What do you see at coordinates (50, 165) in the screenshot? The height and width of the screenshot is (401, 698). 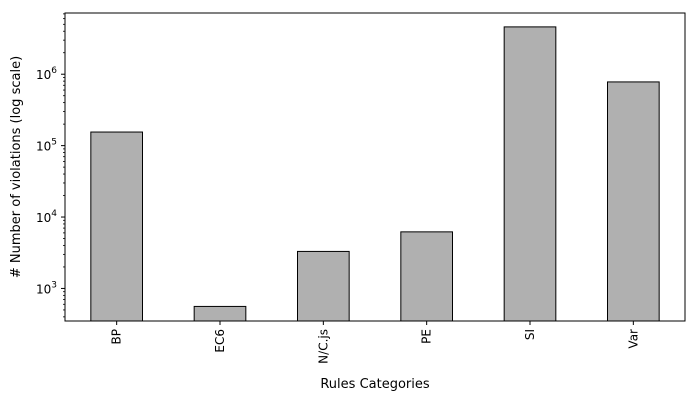 I see `y-axis: 10³ 10⁴ 10⁵ 10⁶` at bounding box center [50, 165].